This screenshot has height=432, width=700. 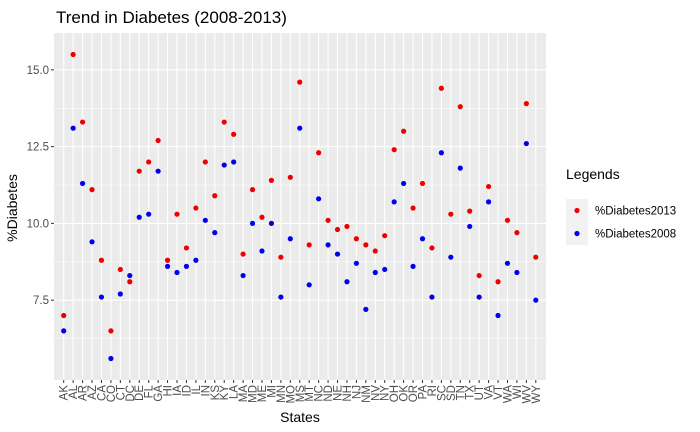 I want to click on x-tick-label: CT, so click(x=121, y=392).